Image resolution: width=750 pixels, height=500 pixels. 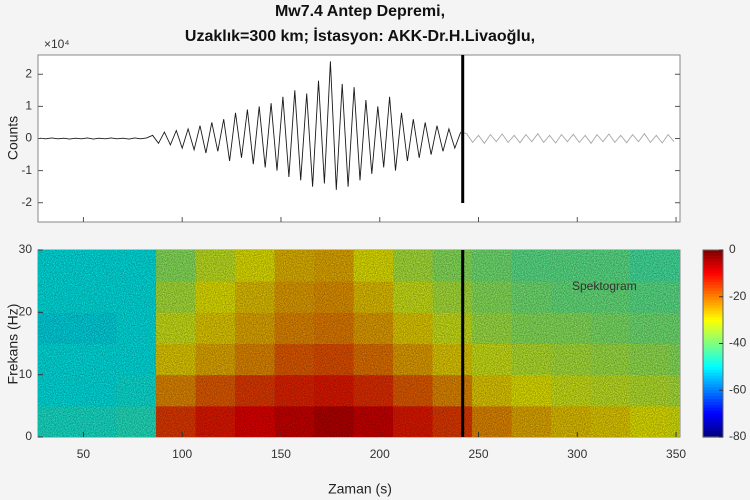 What do you see at coordinates (13, 138) in the screenshot?
I see `y-axis-label: Counts` at bounding box center [13, 138].